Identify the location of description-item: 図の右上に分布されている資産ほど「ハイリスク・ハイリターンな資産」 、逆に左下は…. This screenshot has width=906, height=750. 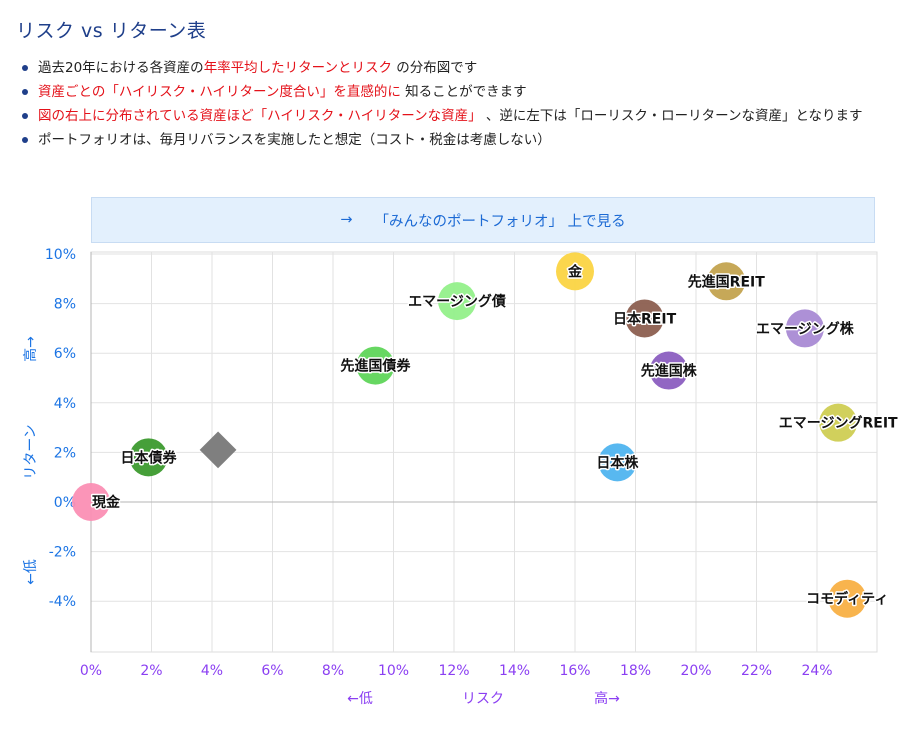
(454, 116).